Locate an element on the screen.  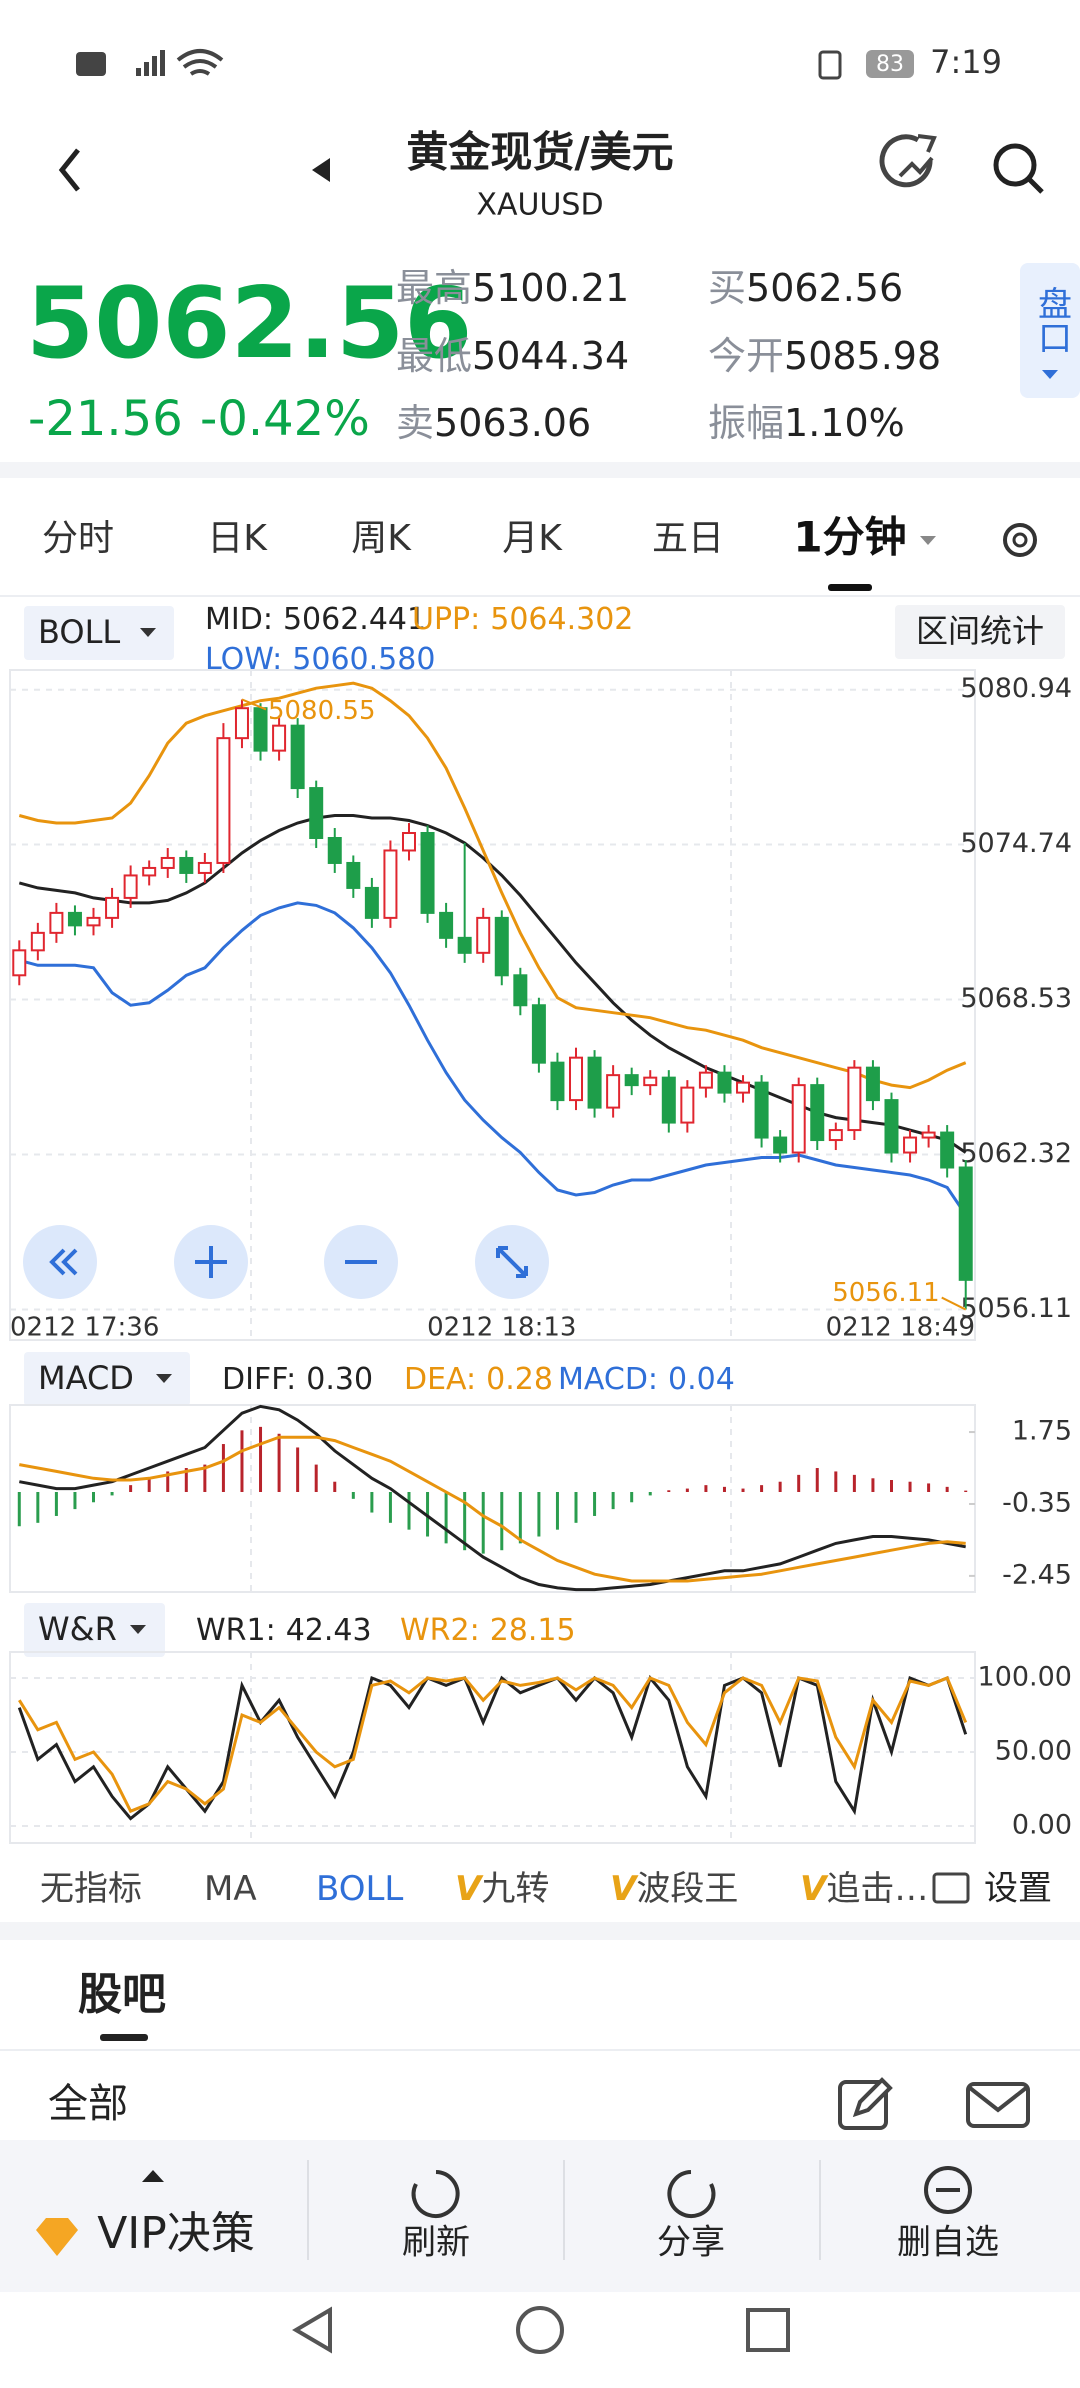
scroll-left-button is located at coordinates (60, 1262).